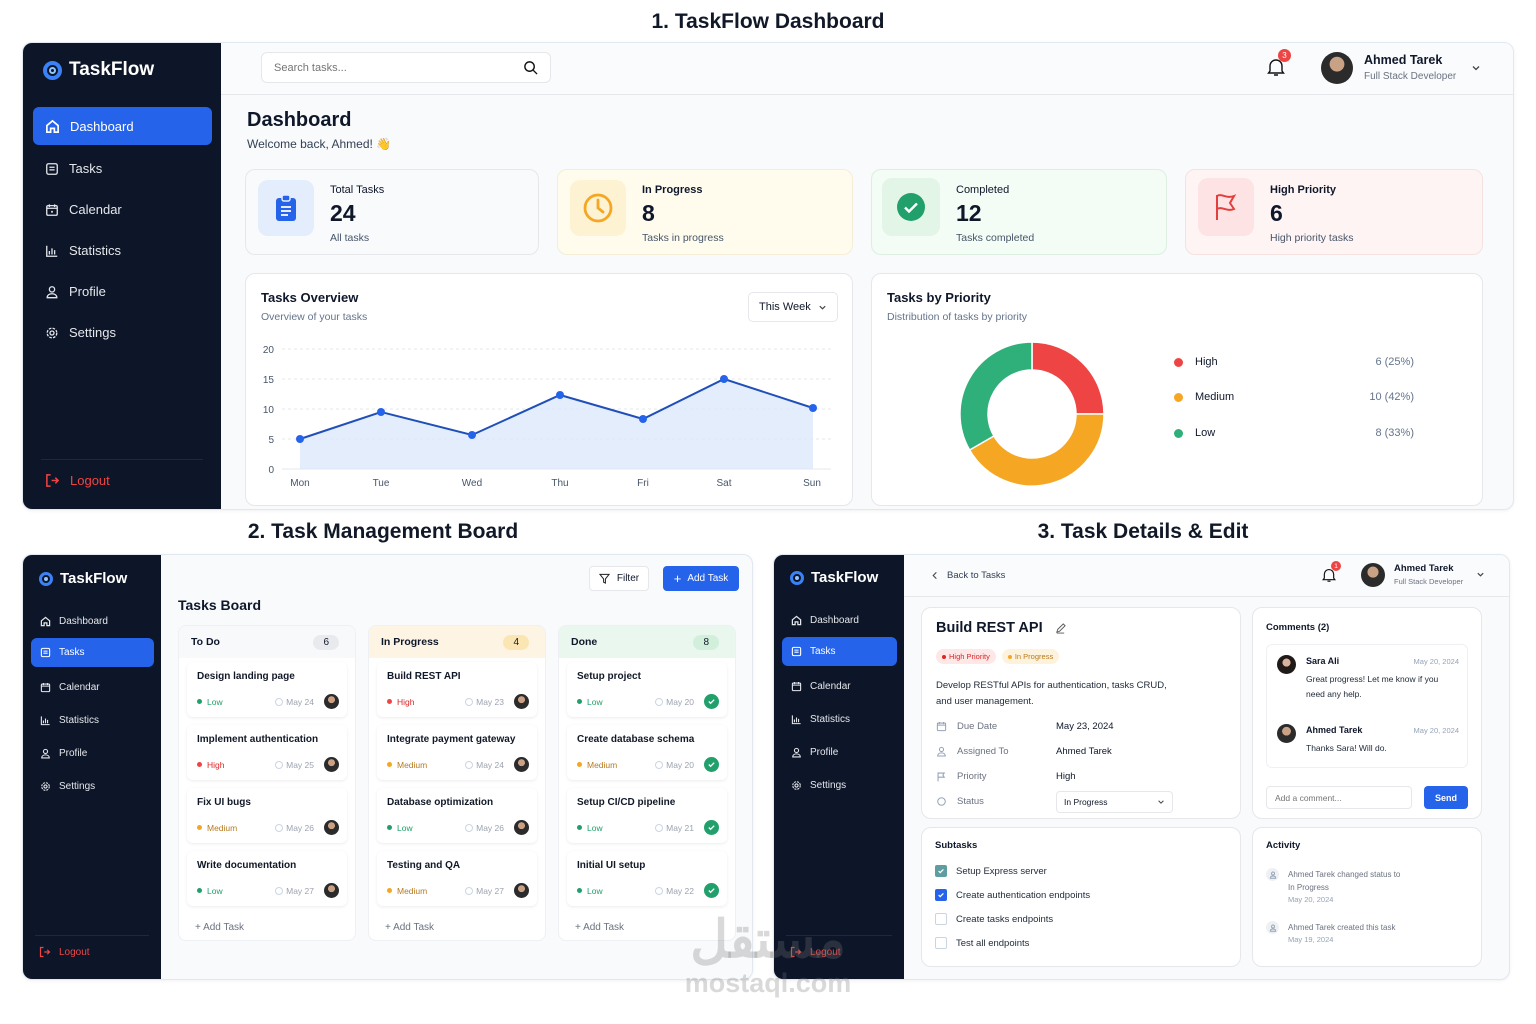 The image size is (1536, 1024). What do you see at coordinates (647, 752) in the screenshot?
I see `task-card: Create database schema Medium May 20` at bounding box center [647, 752].